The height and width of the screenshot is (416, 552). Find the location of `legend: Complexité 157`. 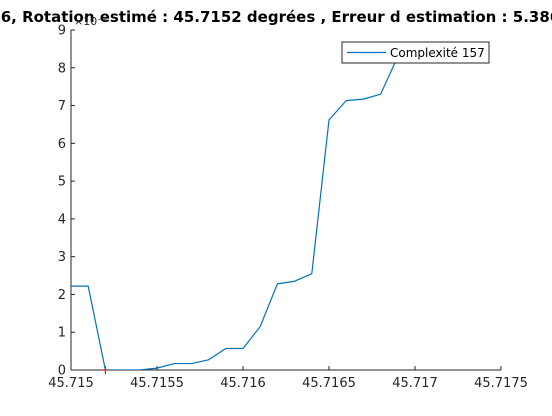

legend: Complexité 157 is located at coordinates (415, 52).